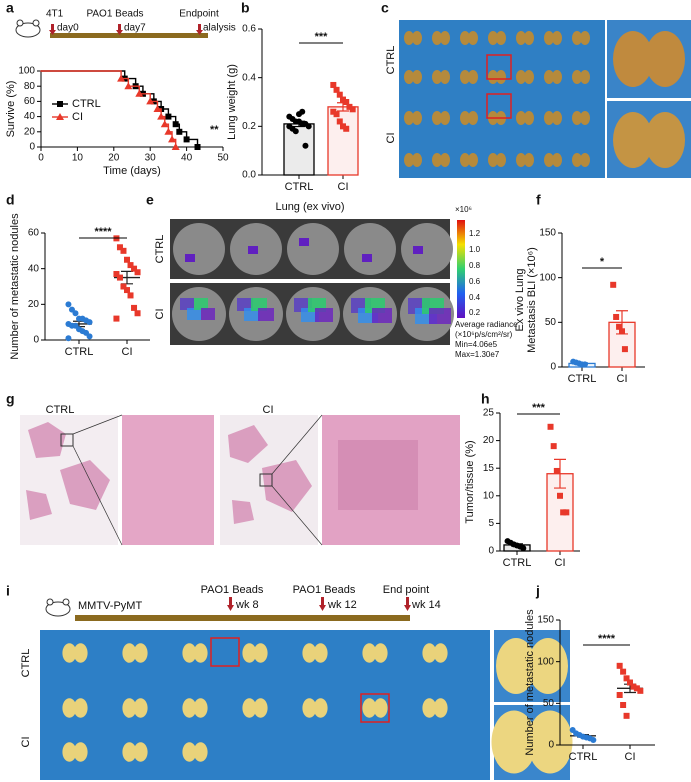 The image size is (691, 782). What do you see at coordinates (547, 233) in the screenshot?
I see `y-tick-label: 150` at bounding box center [547, 233].